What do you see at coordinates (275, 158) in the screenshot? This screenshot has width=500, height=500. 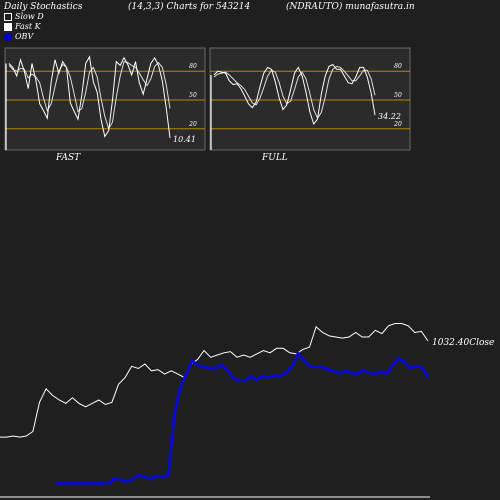 I see `full-panel-title: FULL` at bounding box center [275, 158].